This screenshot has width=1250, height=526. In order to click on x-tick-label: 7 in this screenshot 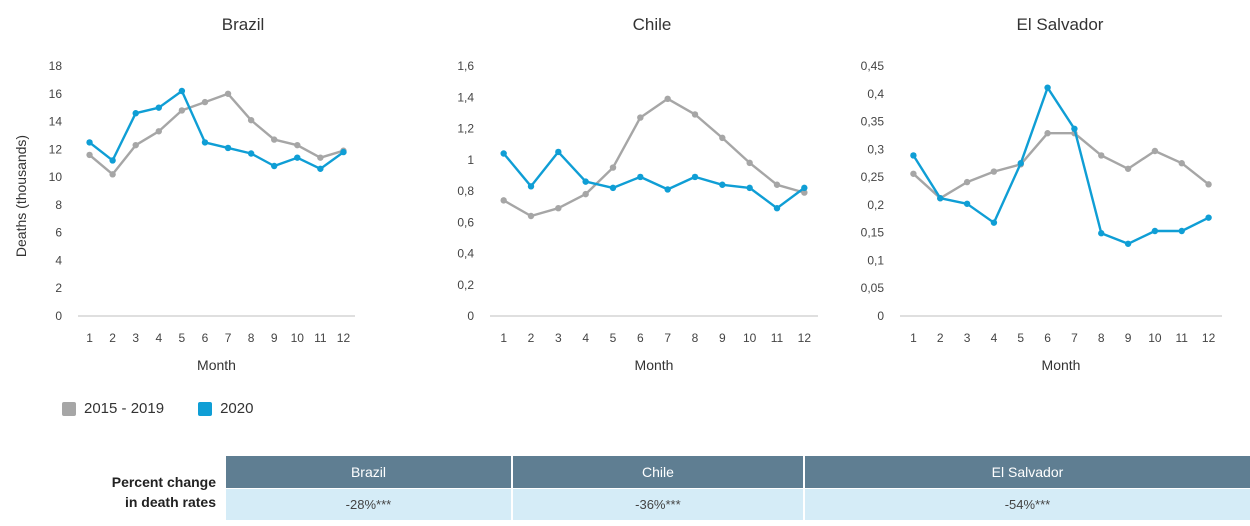, I will do `click(667, 338)`.